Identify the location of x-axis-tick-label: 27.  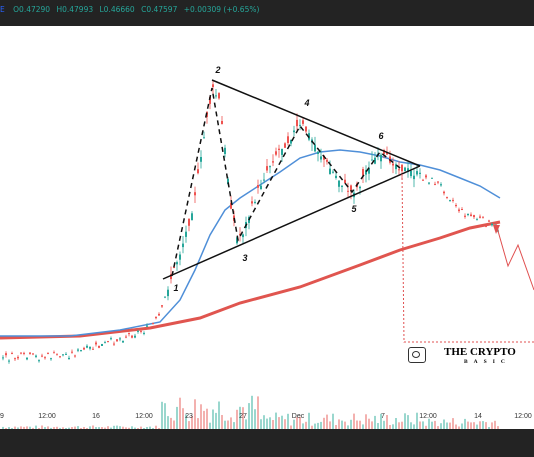
(243, 416).